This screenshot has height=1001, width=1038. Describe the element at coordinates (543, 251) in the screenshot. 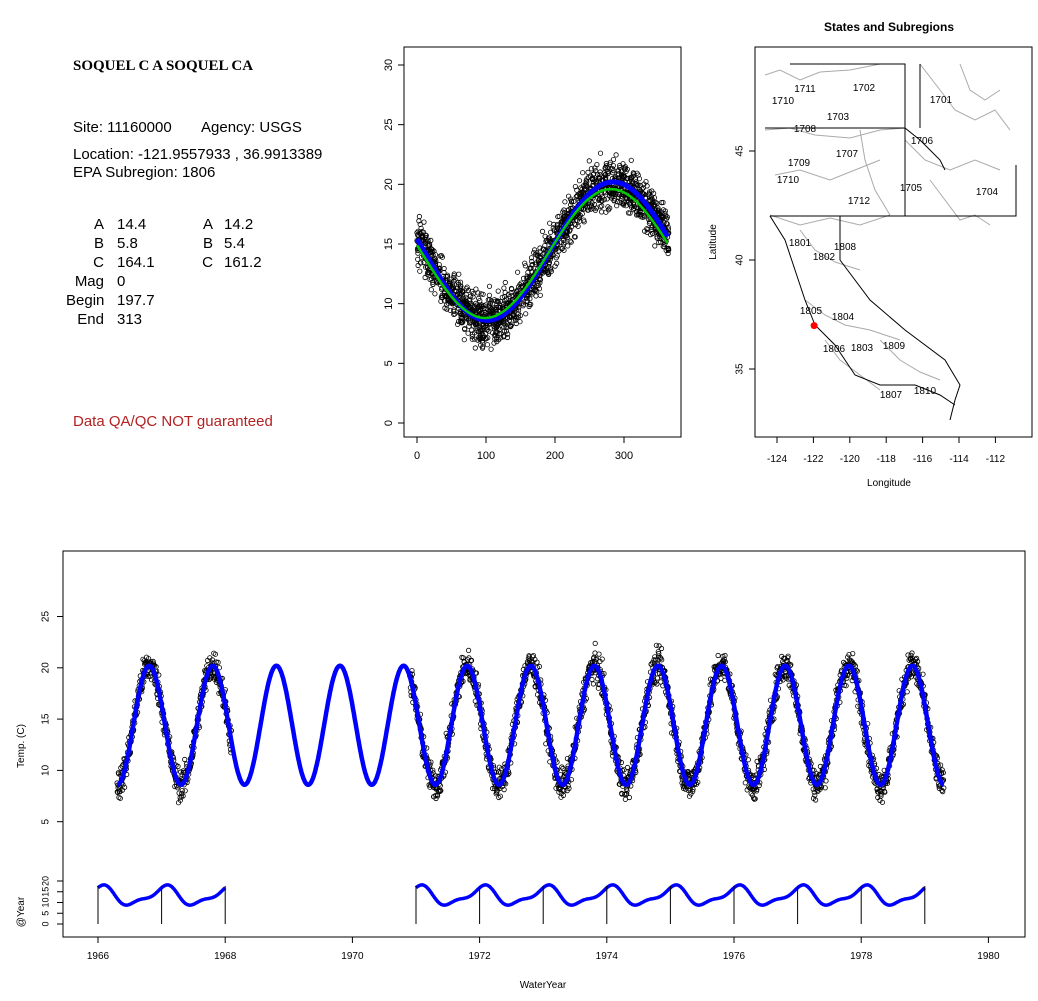

I see `scatter-points` at that location.